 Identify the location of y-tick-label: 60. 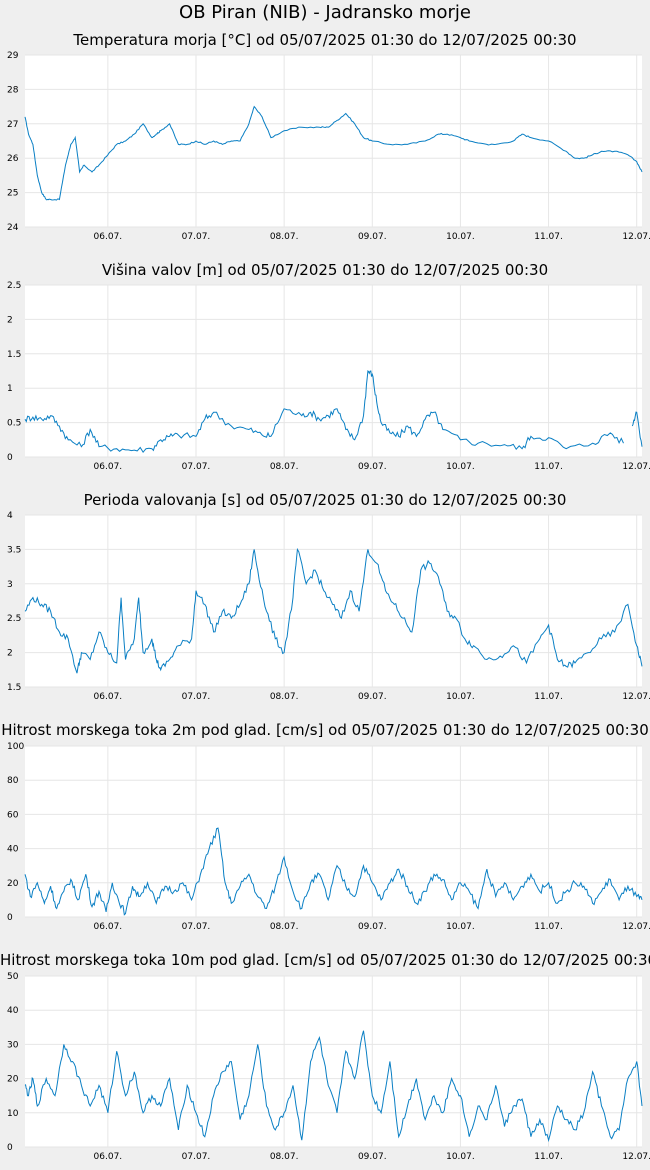
(13, 815).